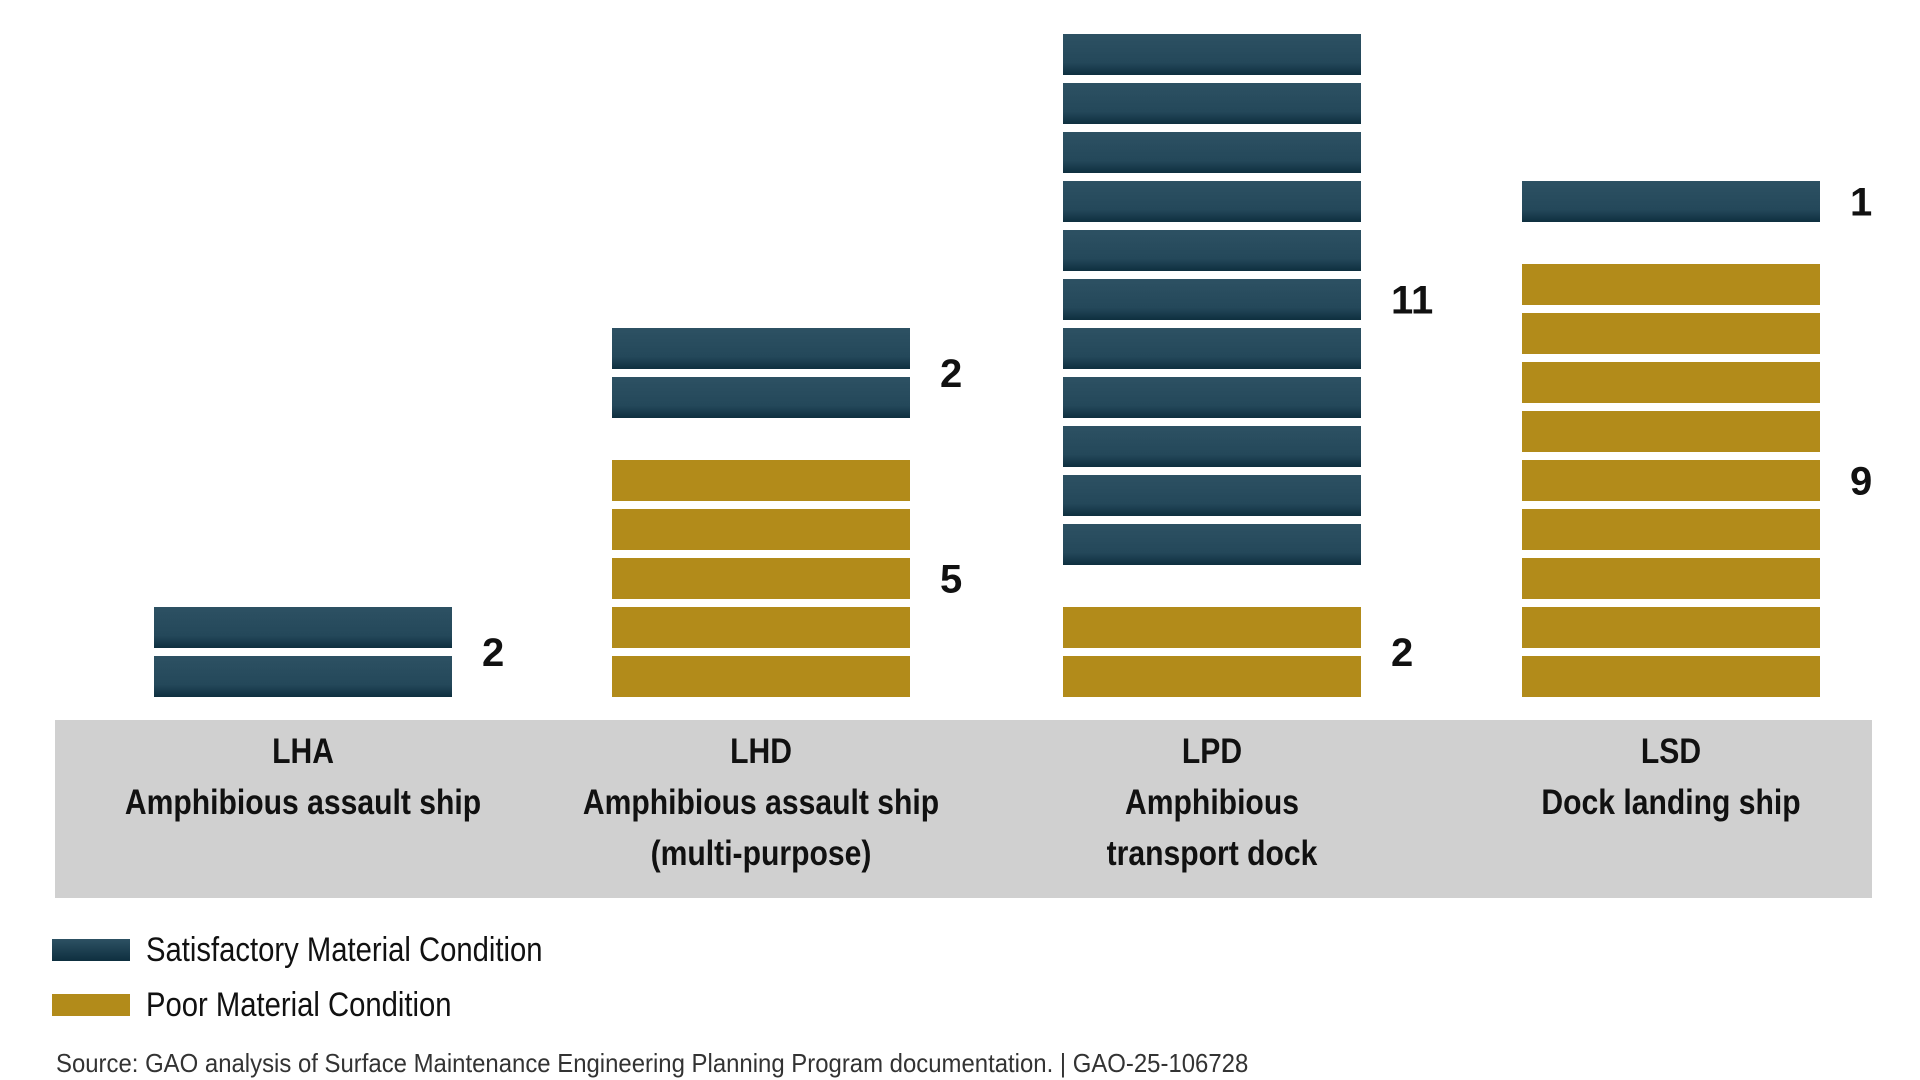  Describe the element at coordinates (1861, 482) in the screenshot. I see `data-label-poor: 9` at that location.